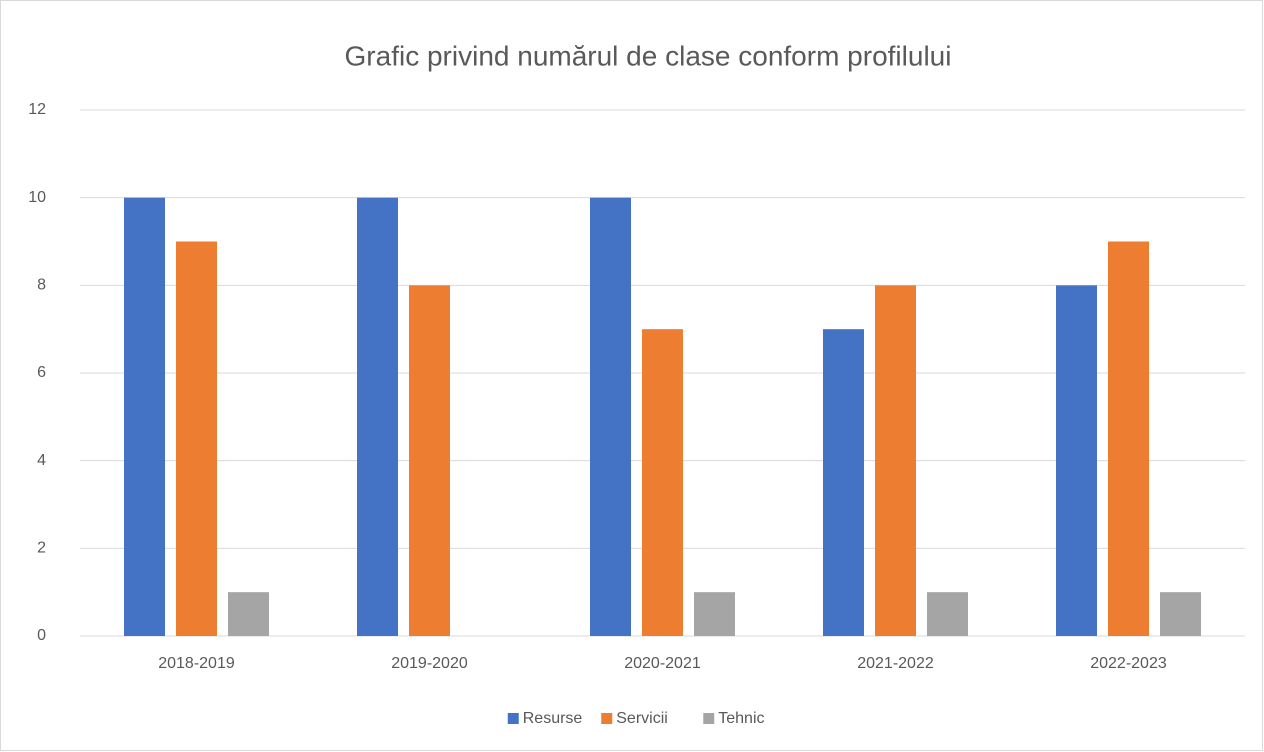 This screenshot has height=752, width=1264. What do you see at coordinates (553, 718) in the screenshot?
I see `legend-label: Resurse` at bounding box center [553, 718].